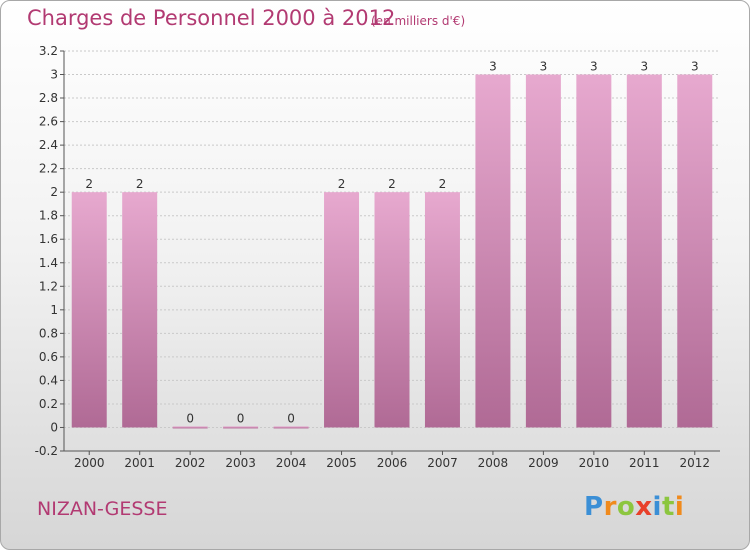 Image resolution: width=750 pixels, height=550 pixels. Describe the element at coordinates (46, 451) in the screenshot. I see `y-tick-label: -0.2` at that location.